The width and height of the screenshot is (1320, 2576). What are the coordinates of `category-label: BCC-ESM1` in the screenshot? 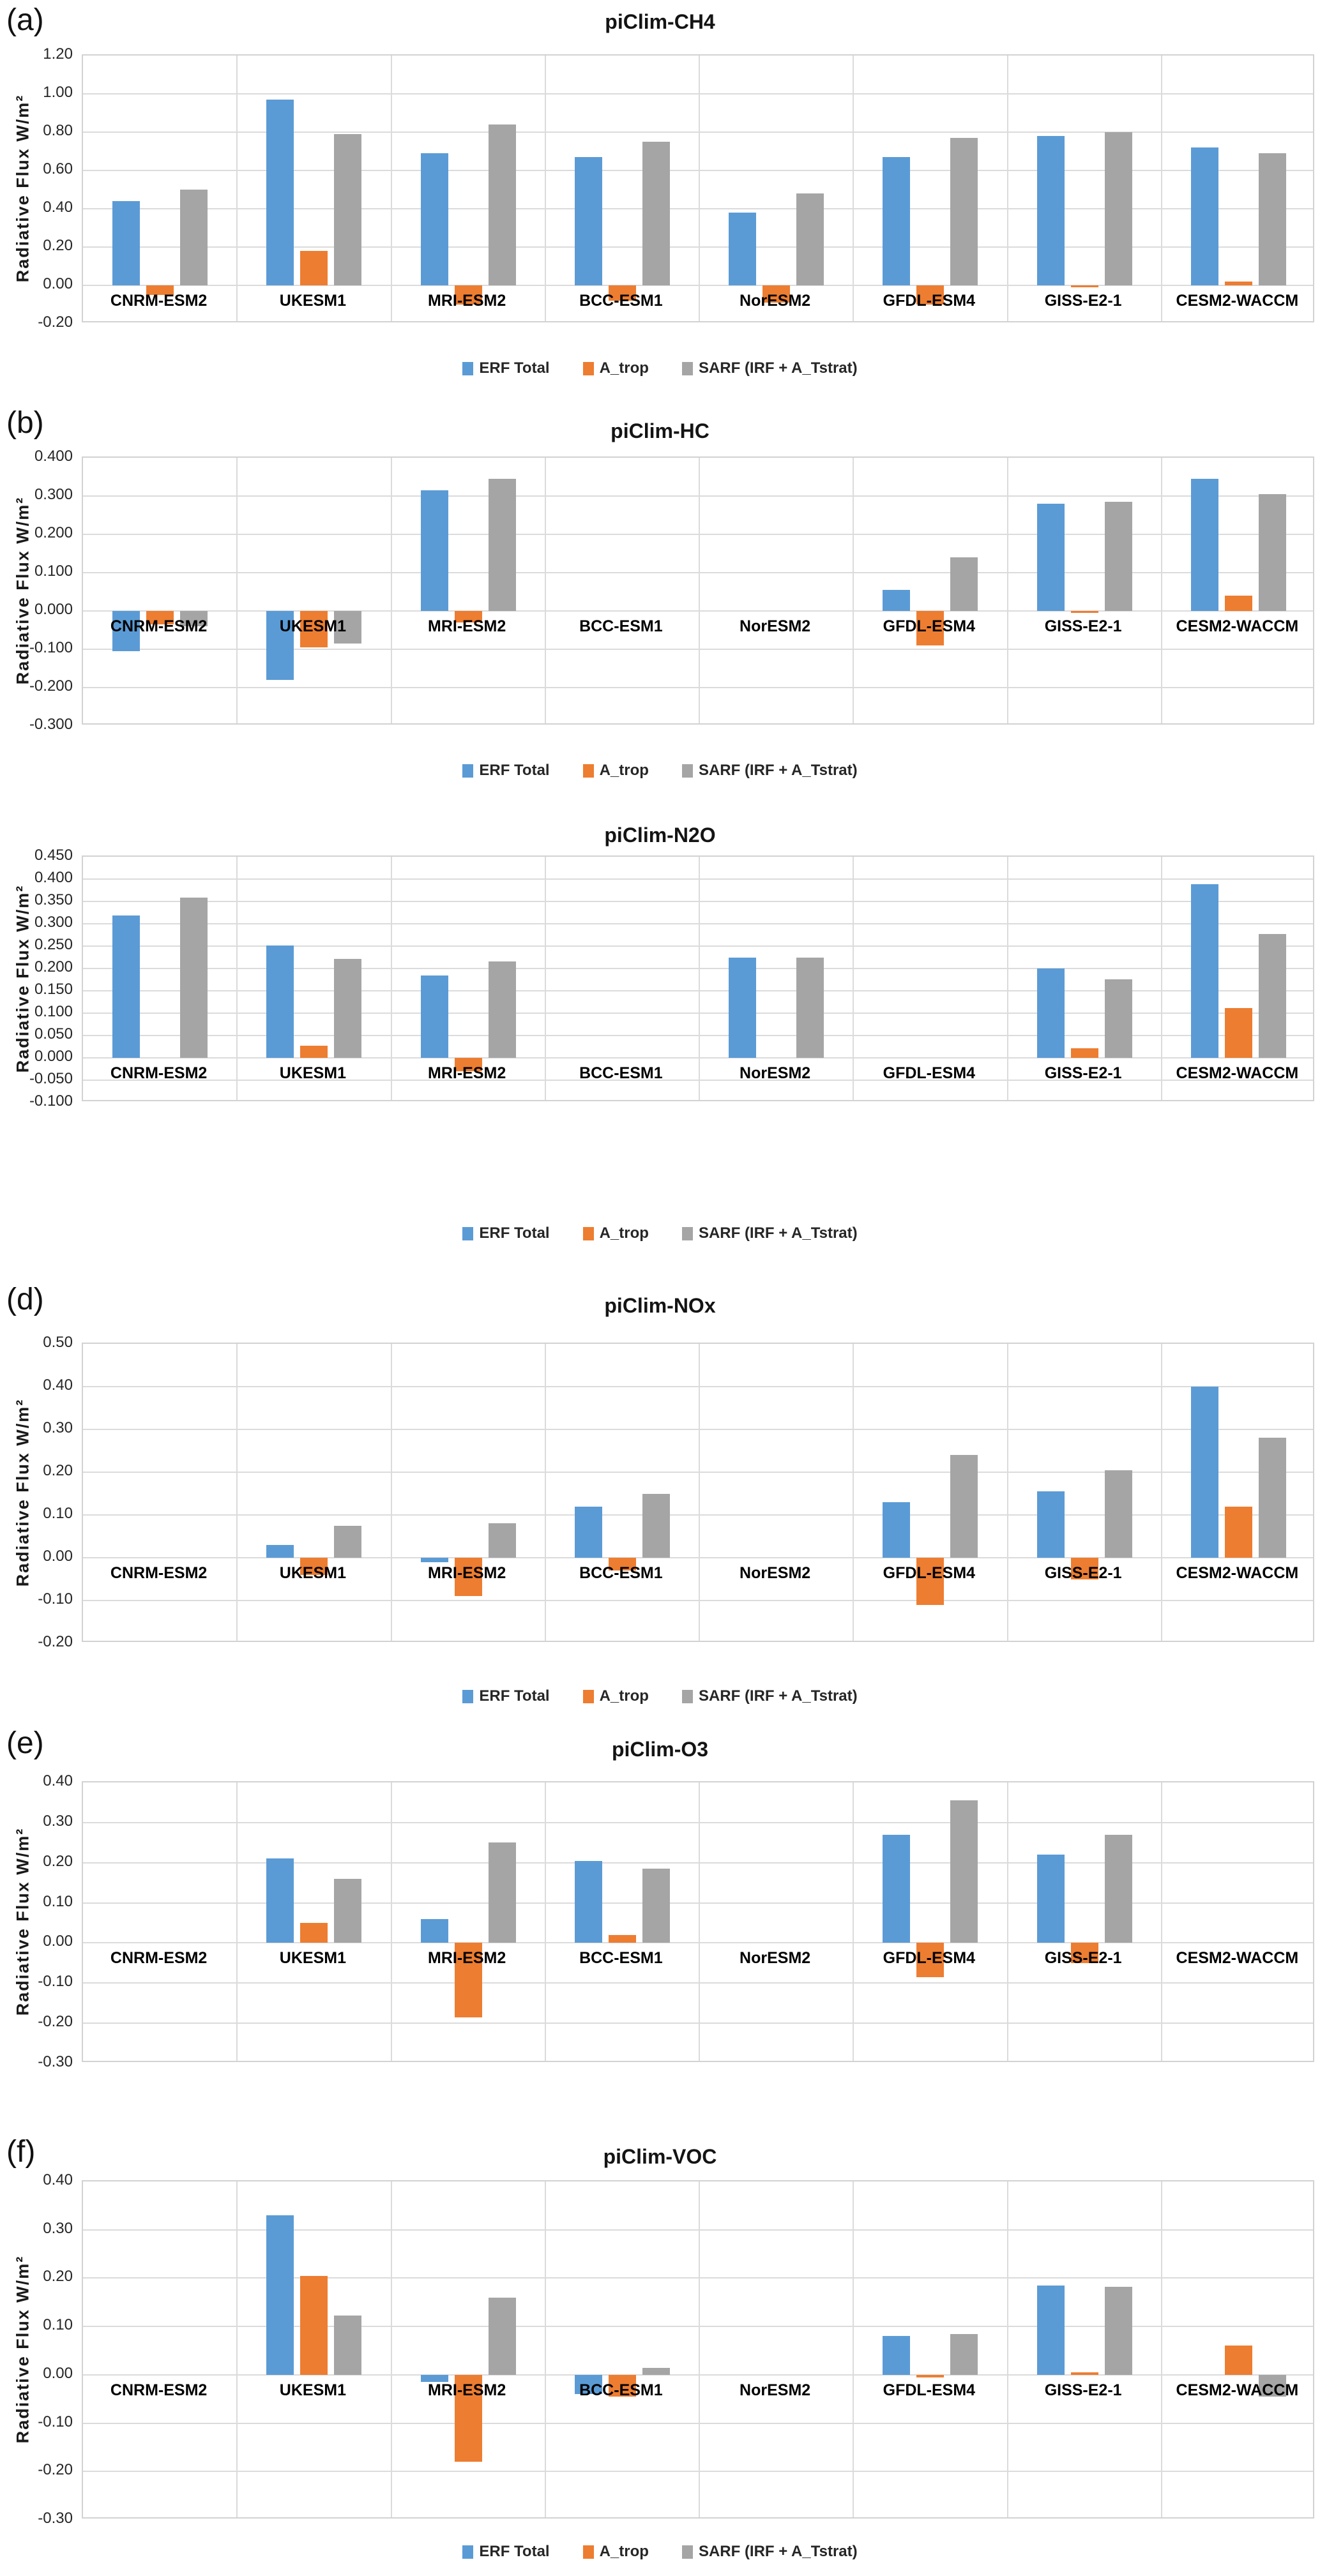 It's located at (621, 301).